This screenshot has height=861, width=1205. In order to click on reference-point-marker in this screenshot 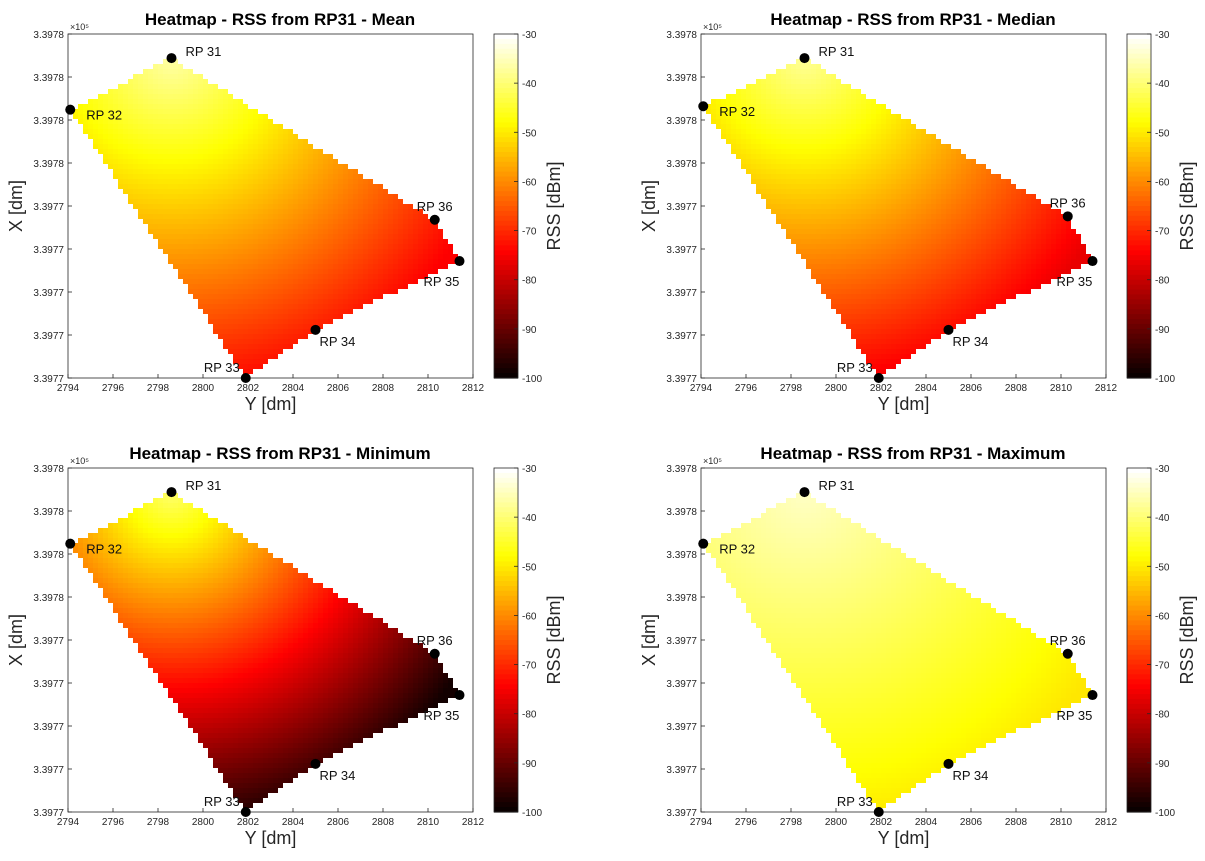, I will do `click(435, 220)`.